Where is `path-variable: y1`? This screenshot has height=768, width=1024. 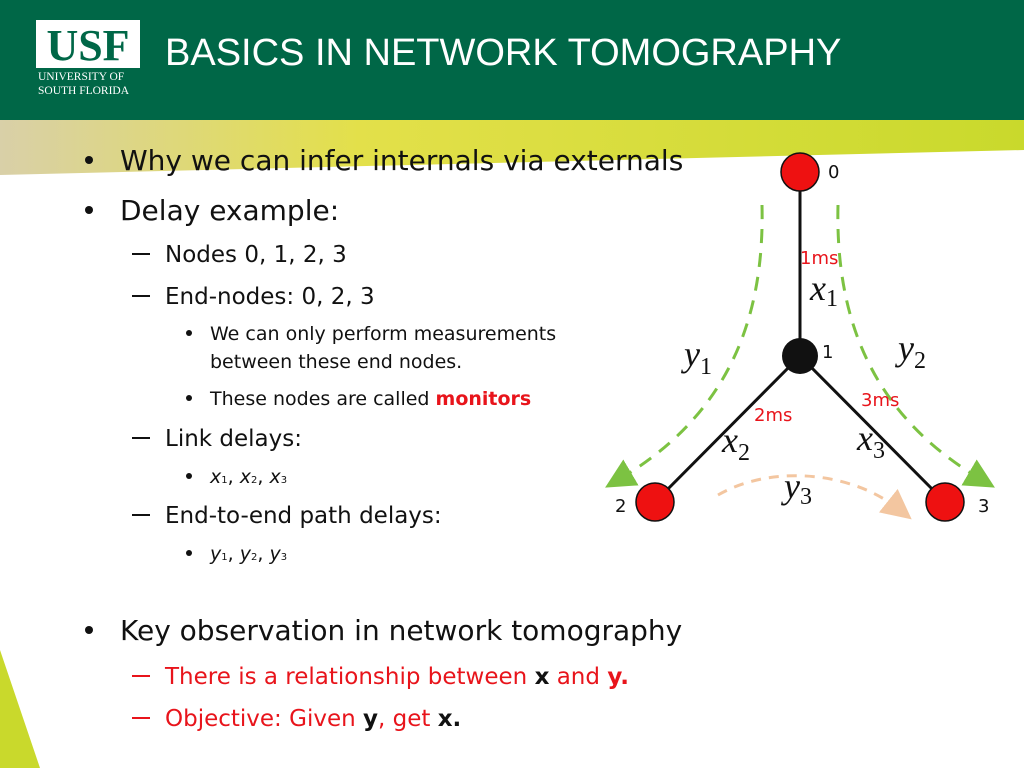
path-variable: y1 is located at coordinates (696, 357).